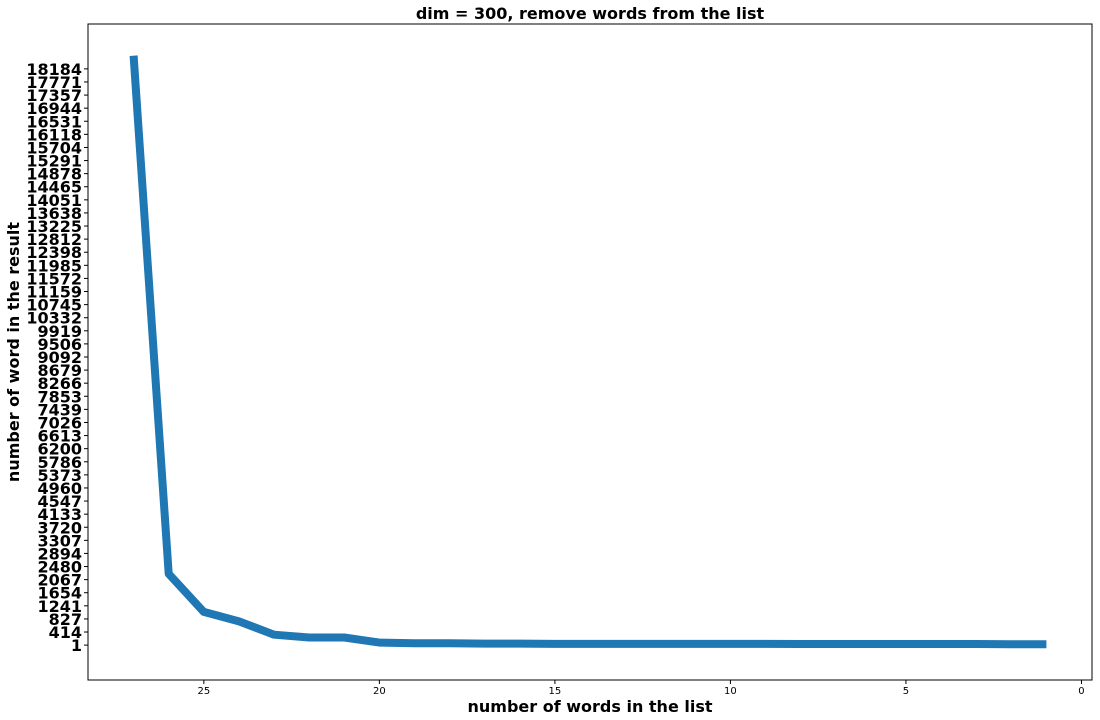 The width and height of the screenshot is (1100, 720). Describe the element at coordinates (59, 593) in the screenshot. I see `y-tick-label: 1654` at that location.